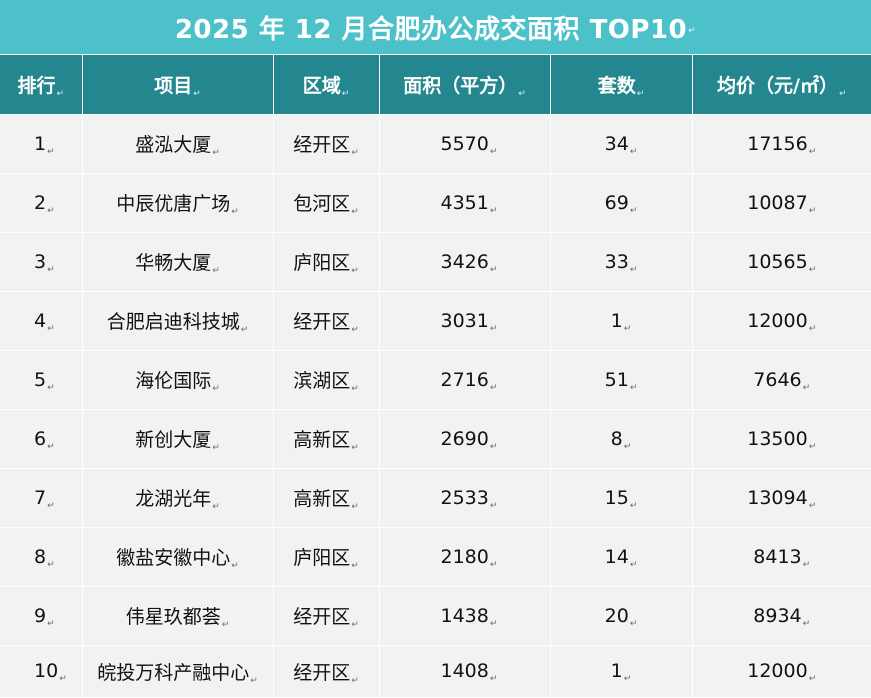 The image size is (871, 698). I want to click on cell-units: 34↵, so click(621, 144).